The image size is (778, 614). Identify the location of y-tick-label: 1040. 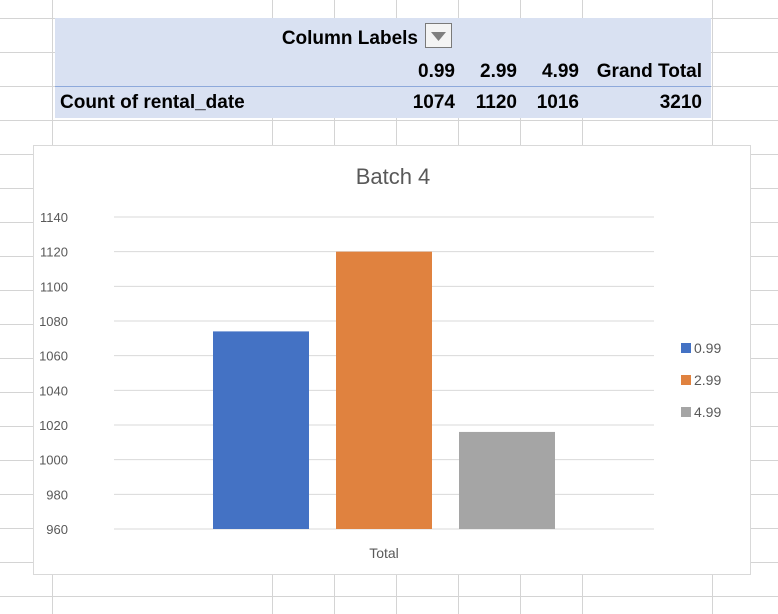
(53, 390).